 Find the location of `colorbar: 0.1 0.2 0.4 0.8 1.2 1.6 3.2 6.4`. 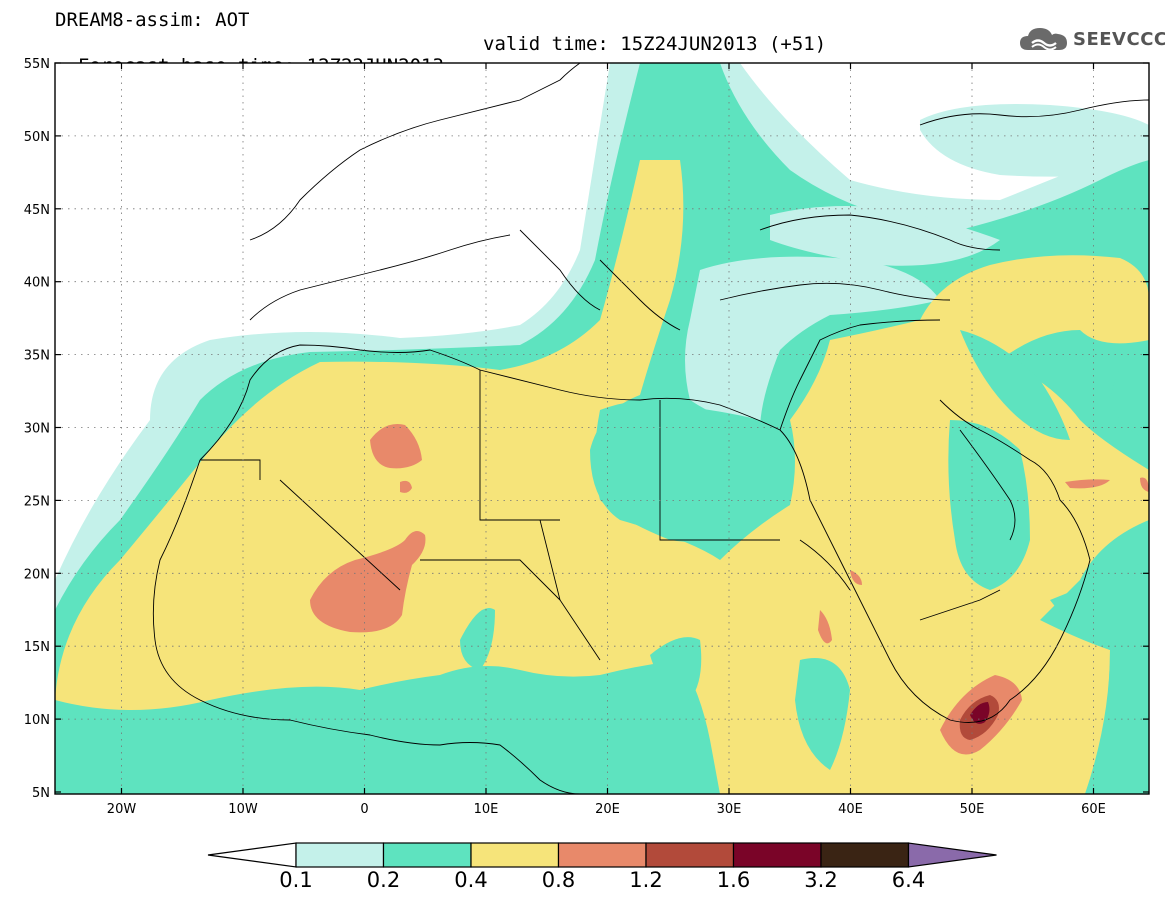

colorbar: 0.1 0.2 0.4 0.8 1.2 1.6 3.2 6.4 is located at coordinates (602, 867).